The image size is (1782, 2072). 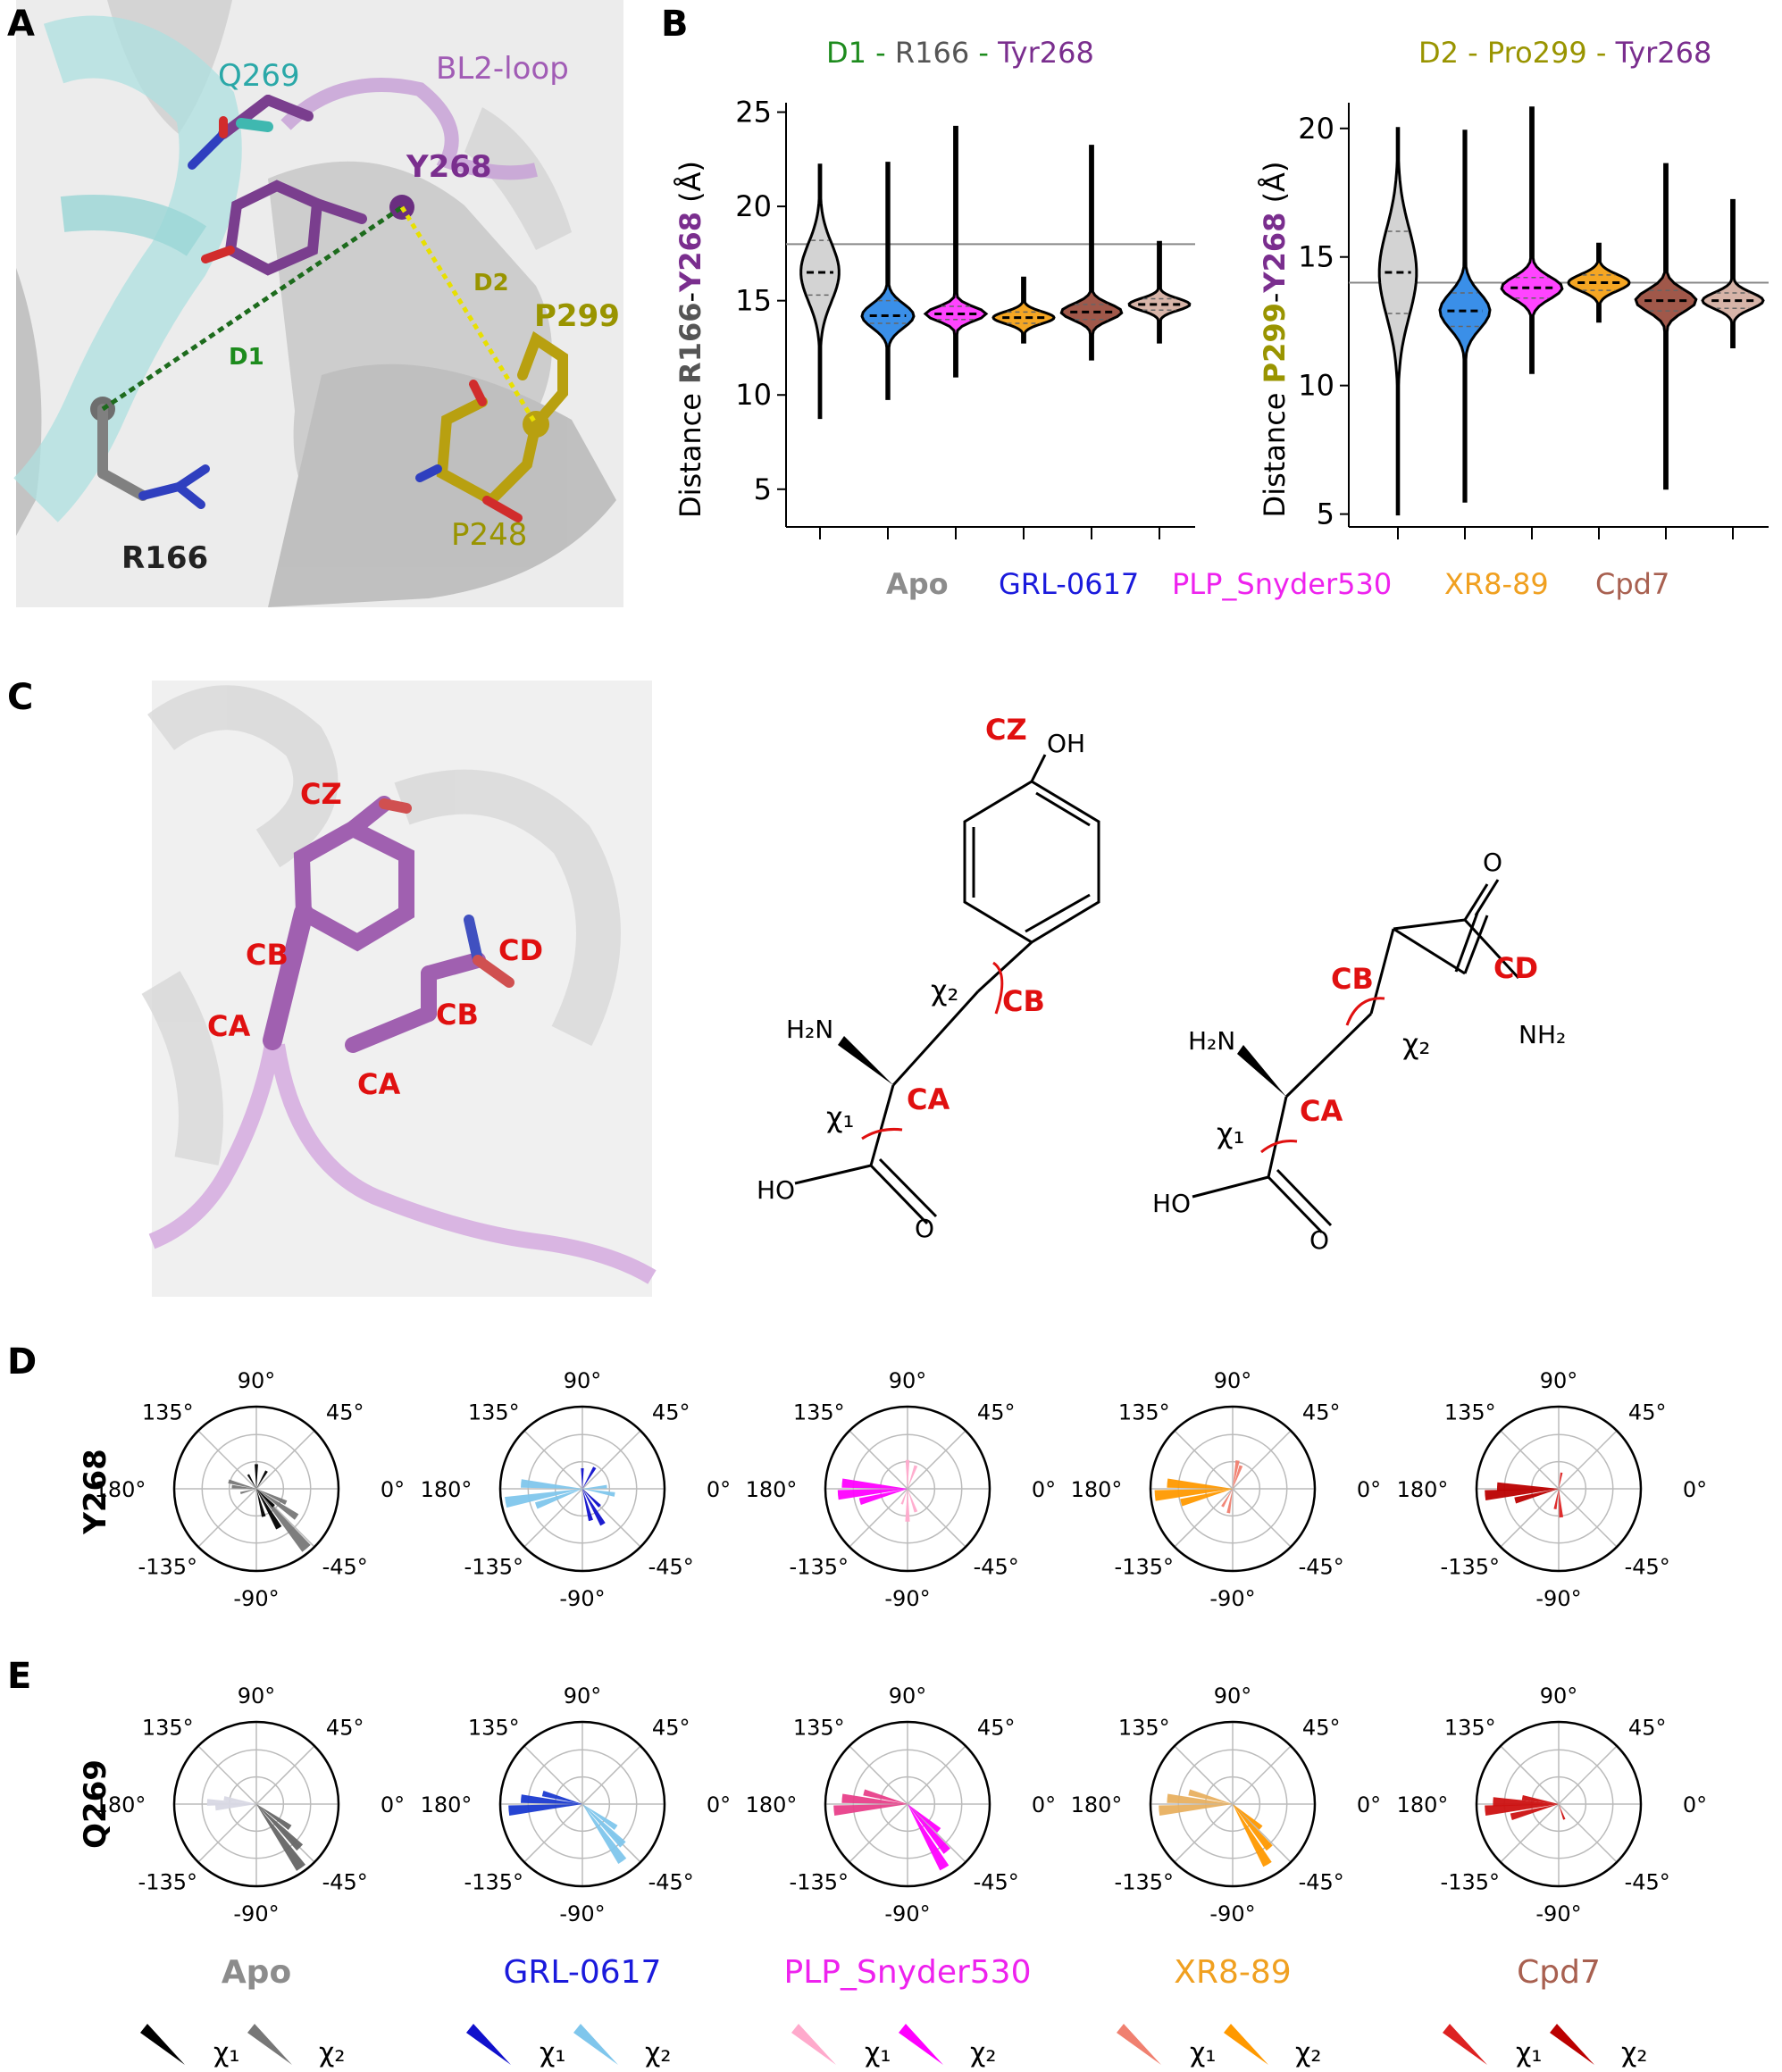 What do you see at coordinates (675, 24) in the screenshot?
I see `panel-letter-b: B` at bounding box center [675, 24].